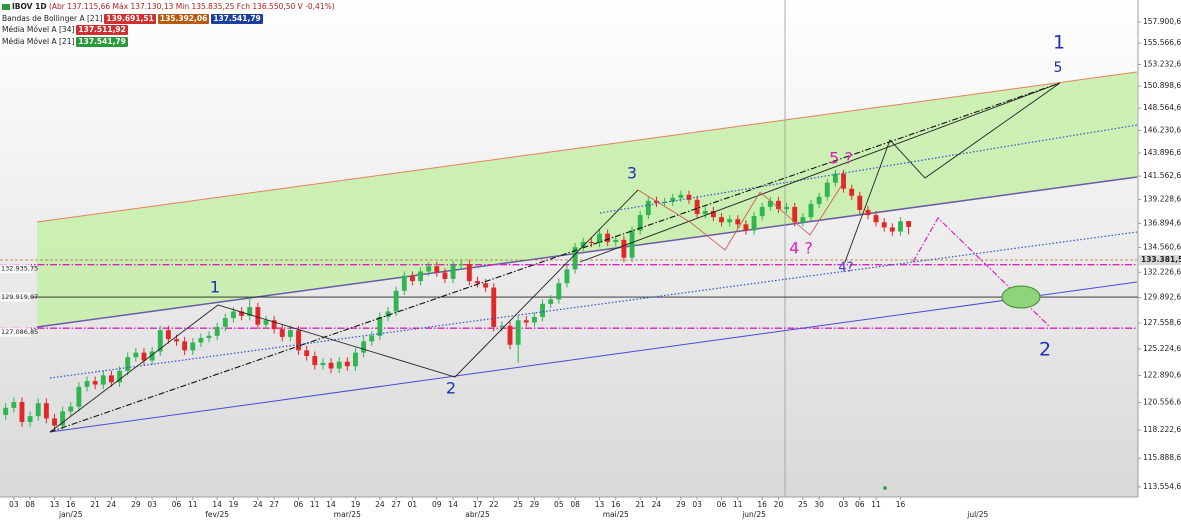 This screenshot has height=521, width=1181. Describe the element at coordinates (1162, 402) in the screenshot. I see `y-tick-label: 120.556,64` at that location.